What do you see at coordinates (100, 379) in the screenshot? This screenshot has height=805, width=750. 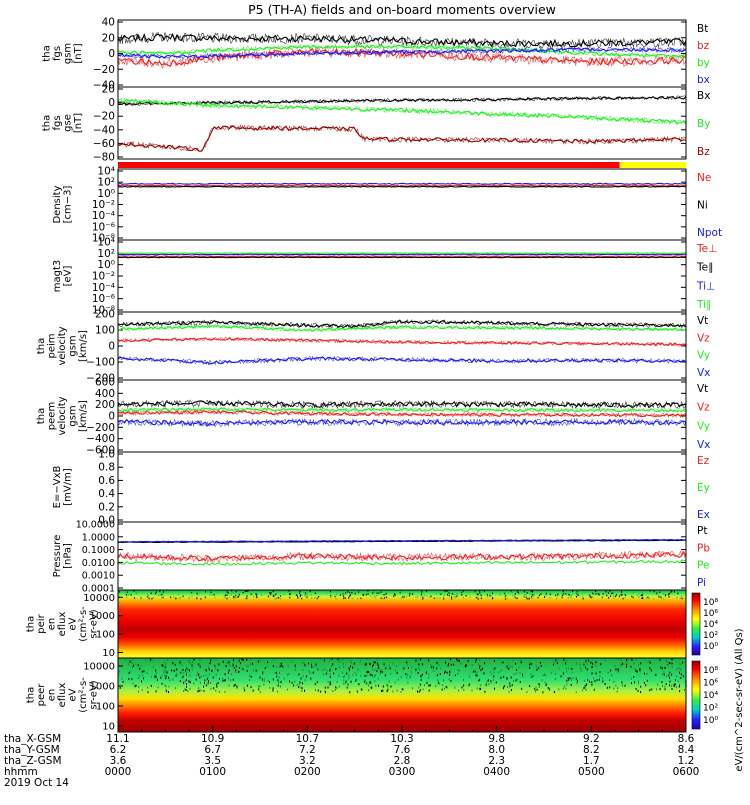 I see `y-tick-label: −200` at bounding box center [100, 379].